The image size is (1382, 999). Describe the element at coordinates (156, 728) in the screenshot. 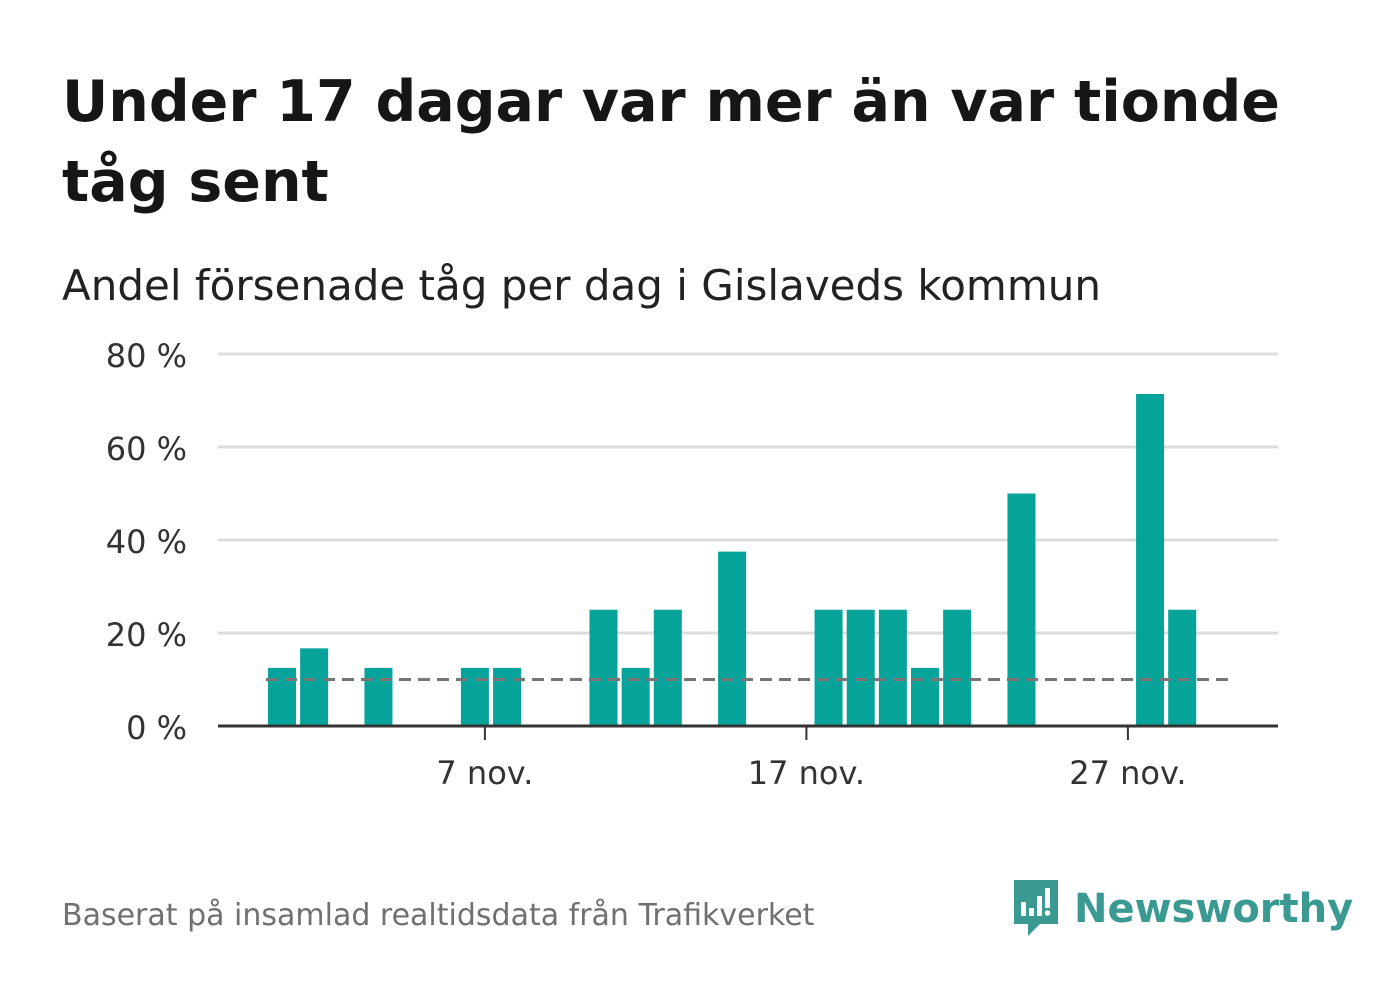

I see `y-tick-label: 0 %` at that location.